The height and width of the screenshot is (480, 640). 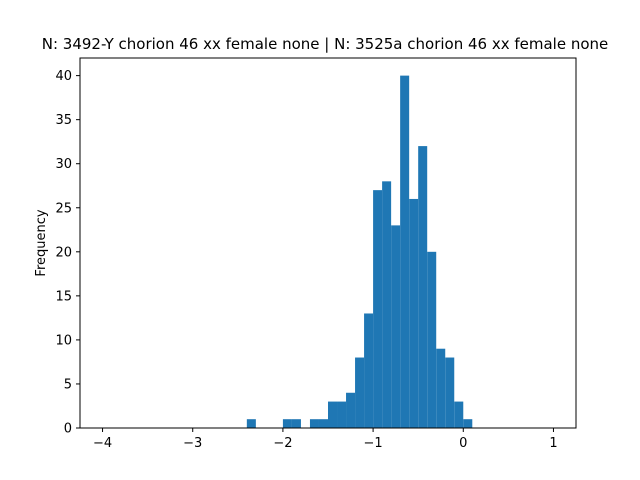 I want to click on y-tick-label: 35, so click(x=63, y=120).